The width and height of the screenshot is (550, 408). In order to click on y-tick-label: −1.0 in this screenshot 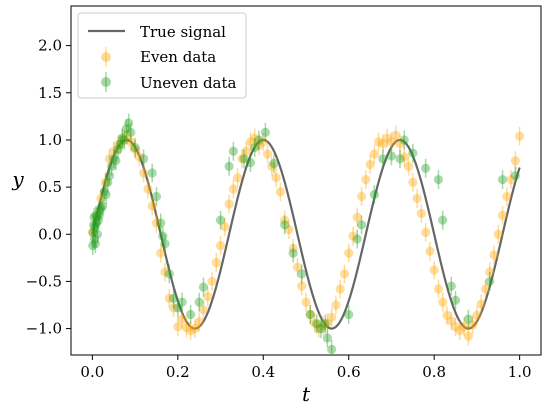, I will do `click(44, 329)`.